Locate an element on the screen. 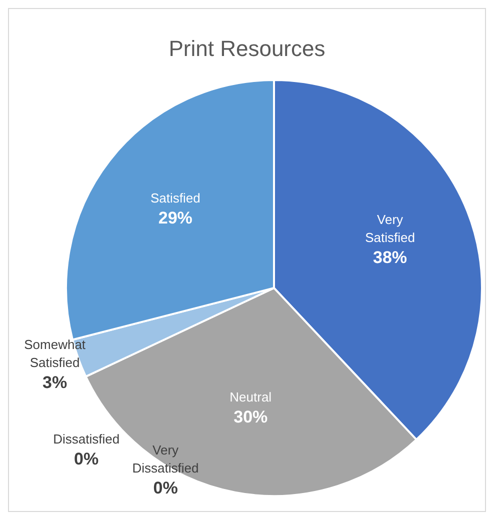  data-label: 3% is located at coordinates (55, 382).